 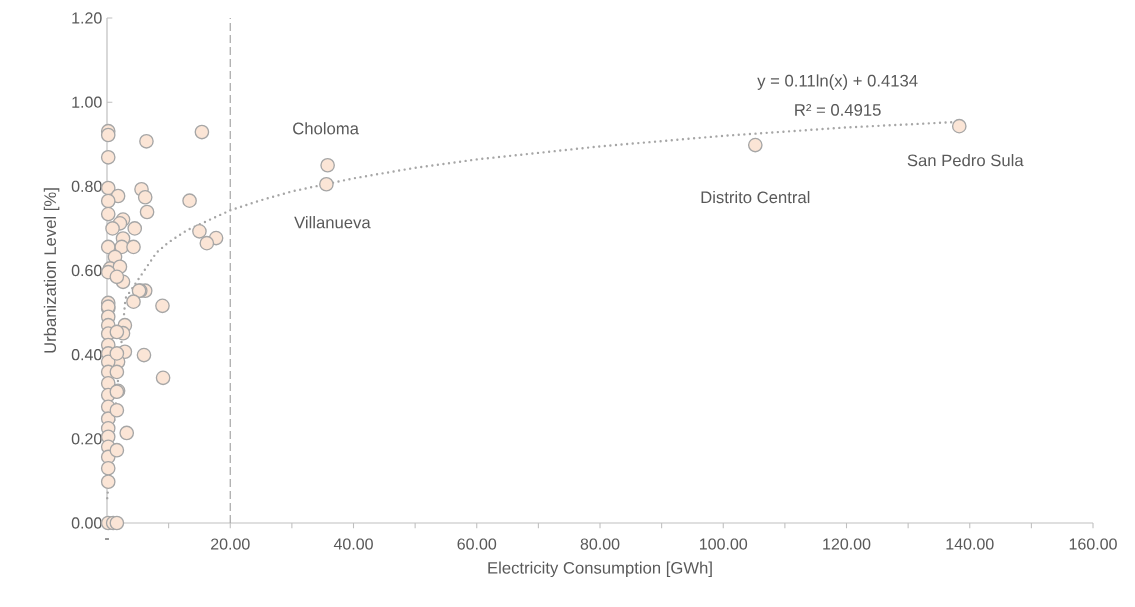 I want to click on x-tick-label: 80.00, so click(x=600, y=544).